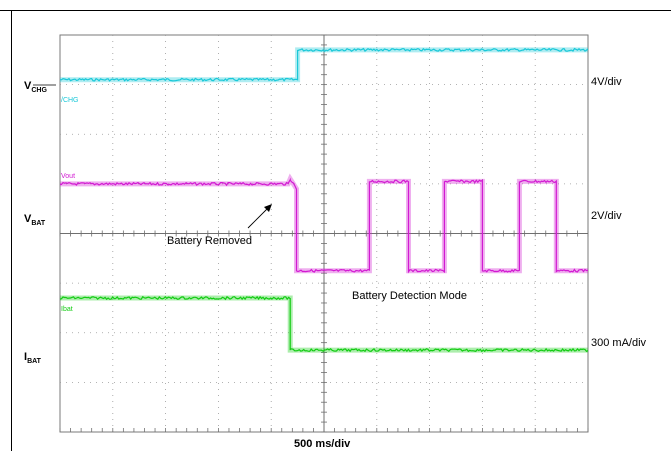 This screenshot has width=671, height=451. Describe the element at coordinates (39, 90) in the screenshot. I see `vchg-axis-sub: CHG` at that location.